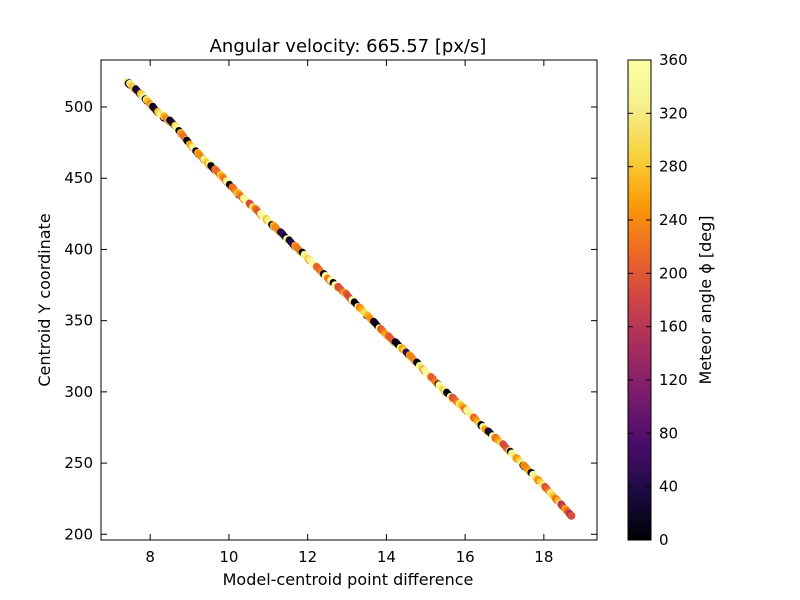 The width and height of the screenshot is (800, 600). What do you see at coordinates (668, 433) in the screenshot?
I see `colorbar-tick-label: 80` at bounding box center [668, 433].